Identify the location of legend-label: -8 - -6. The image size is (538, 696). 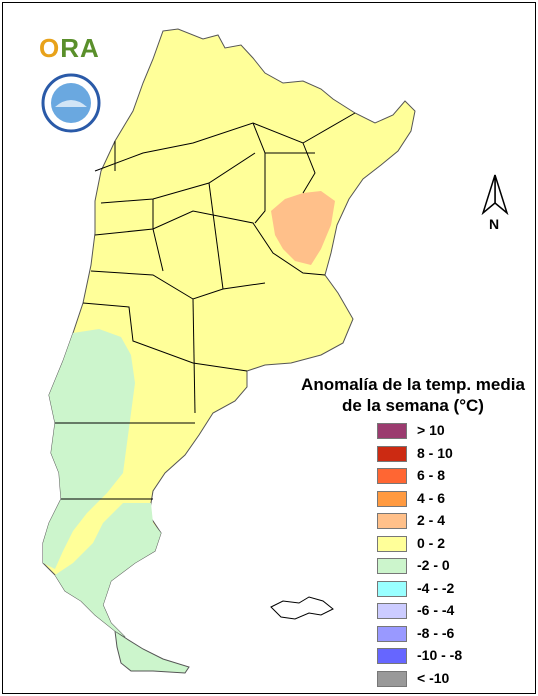
(436, 632).